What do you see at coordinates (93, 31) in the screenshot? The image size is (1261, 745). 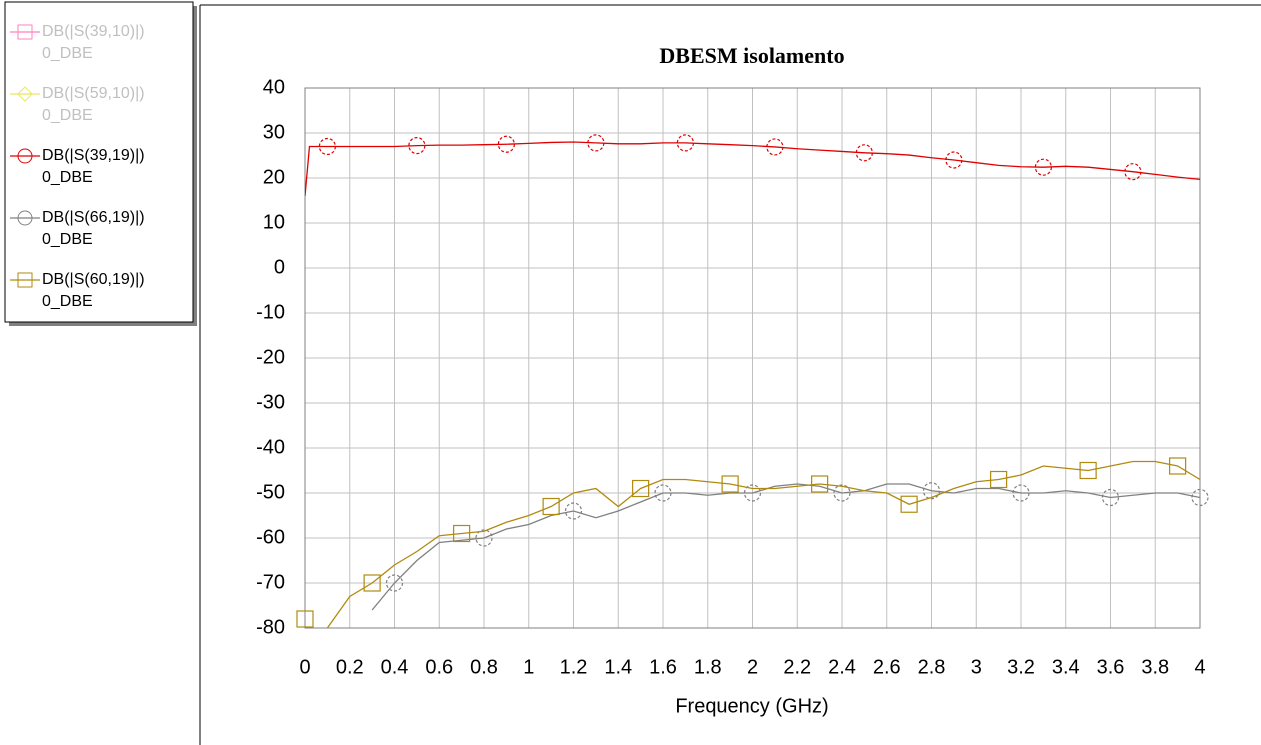 I see `legend-label: DB(|S(39,10)|)` at bounding box center [93, 31].